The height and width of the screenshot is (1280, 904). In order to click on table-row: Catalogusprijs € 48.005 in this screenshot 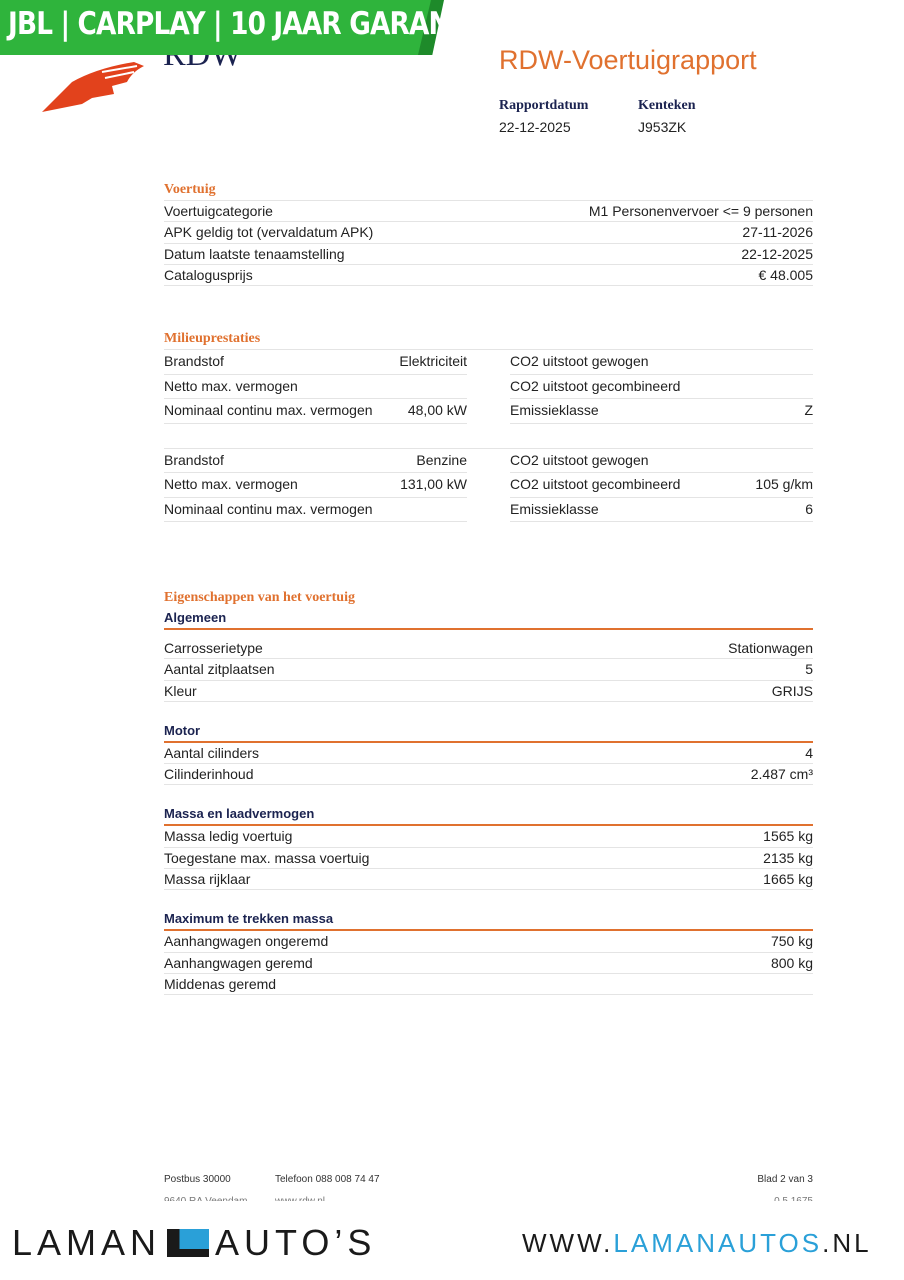, I will do `click(488, 276)`.